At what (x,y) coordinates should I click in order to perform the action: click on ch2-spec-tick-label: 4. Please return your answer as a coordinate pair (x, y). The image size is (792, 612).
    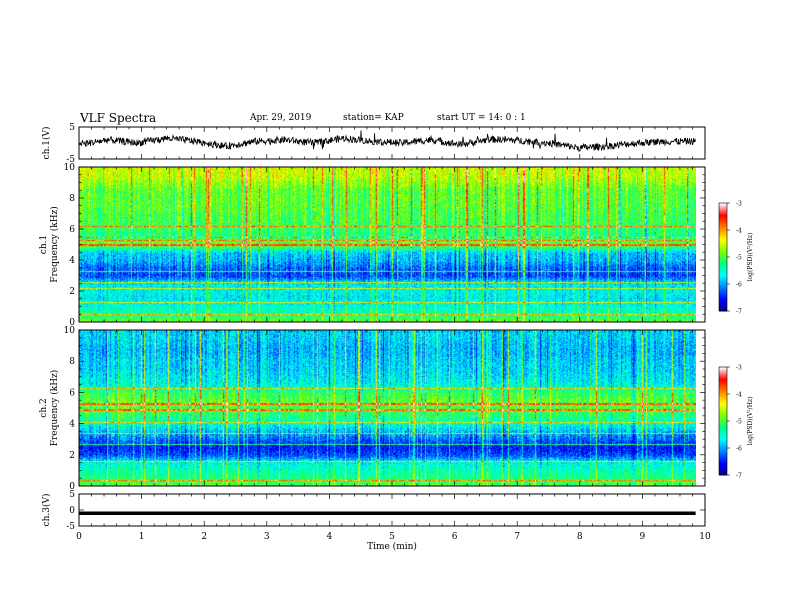
    Looking at the image, I should click on (72, 425).